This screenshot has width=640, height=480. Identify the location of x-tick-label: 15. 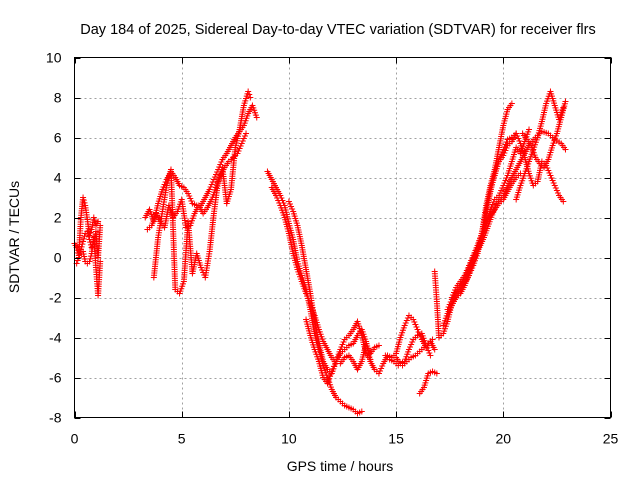
(396, 439).